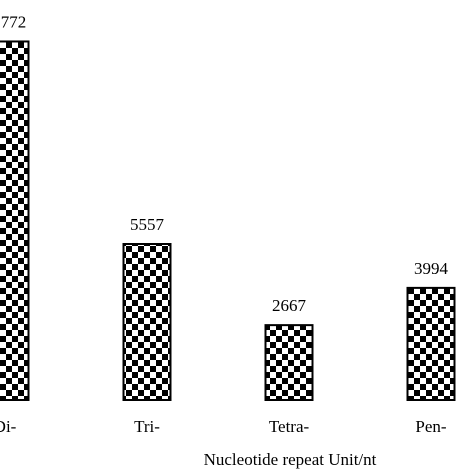 This screenshot has width=474, height=474. Describe the element at coordinates (147, 426) in the screenshot. I see `x-tick-label: Tri-` at that location.